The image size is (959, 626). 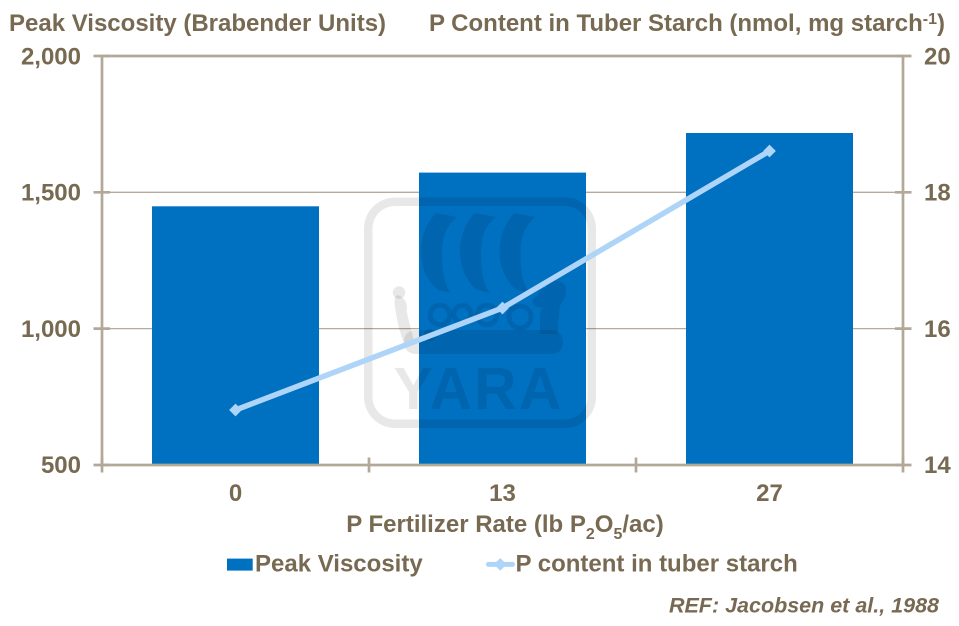 What do you see at coordinates (51, 56) in the screenshot?
I see `svg-text: 2,000` at bounding box center [51, 56].